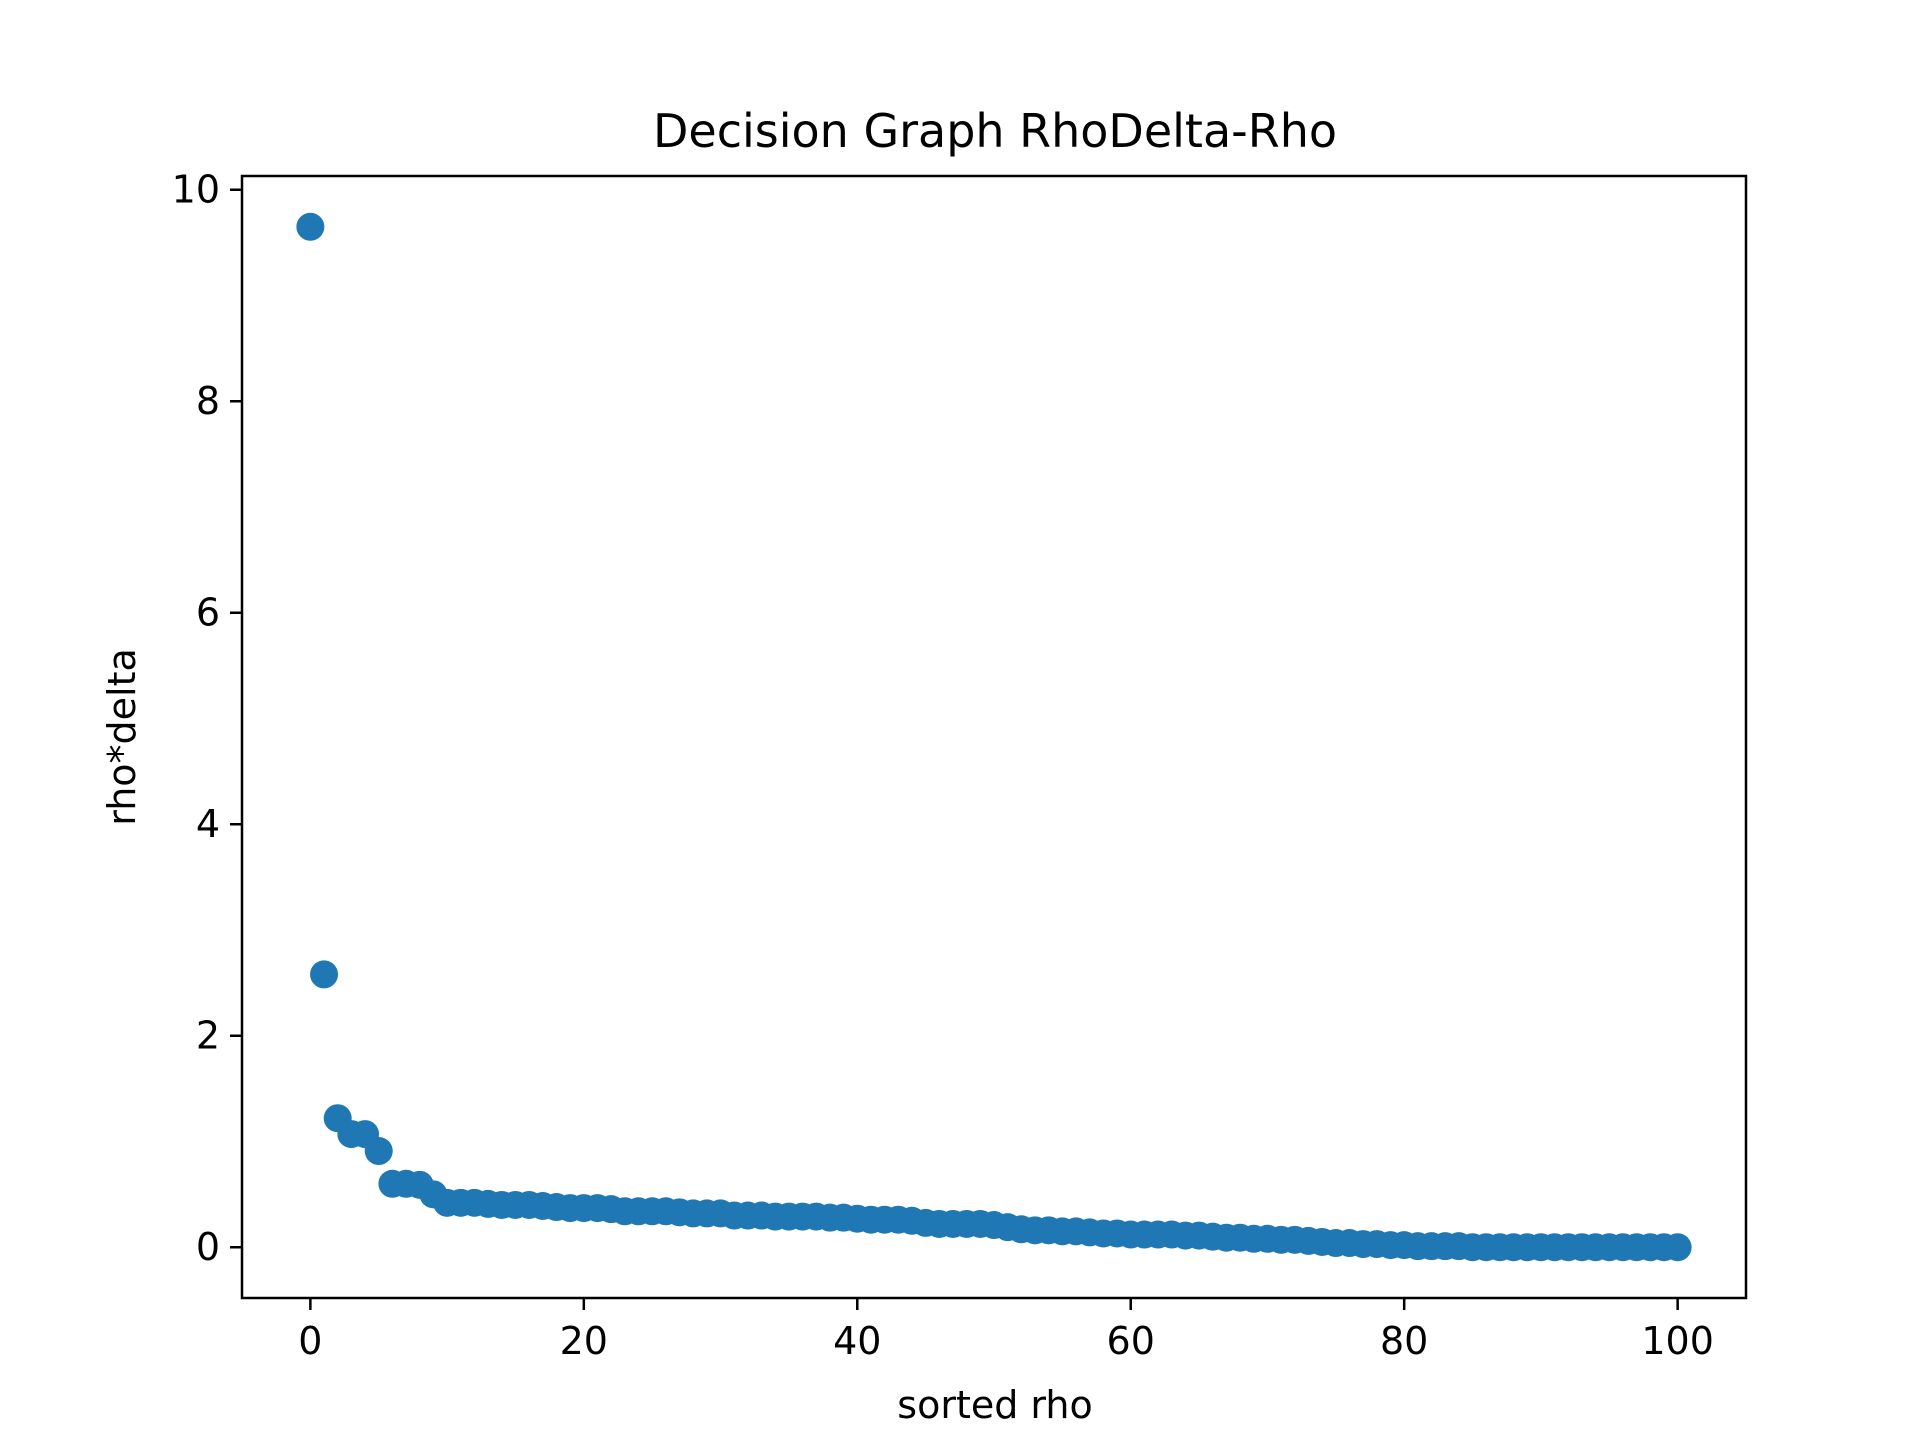 Image resolution: width=1920 pixels, height=1440 pixels. I want to click on x-axis-label: sorted rho, so click(994, 1405).